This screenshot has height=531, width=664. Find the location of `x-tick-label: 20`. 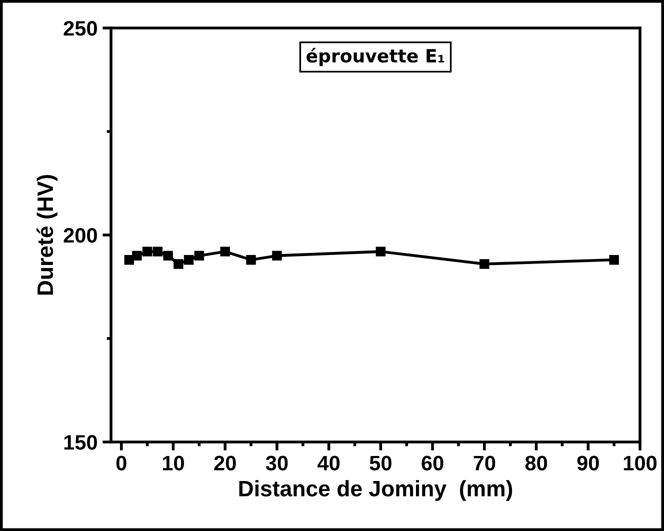

x-tick-label: 20 is located at coordinates (225, 463).